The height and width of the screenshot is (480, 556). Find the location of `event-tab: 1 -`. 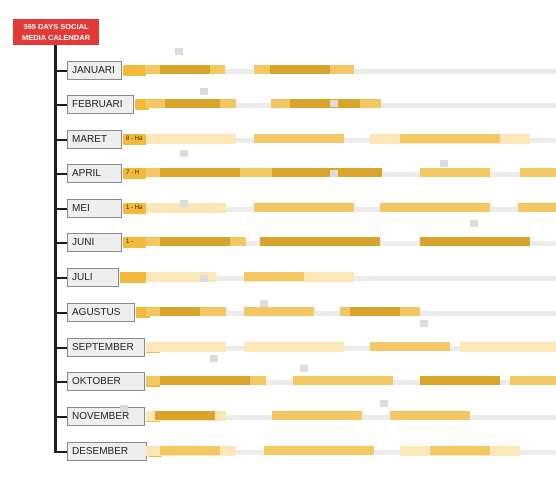

event-tab: 1 - is located at coordinates (134, 242).